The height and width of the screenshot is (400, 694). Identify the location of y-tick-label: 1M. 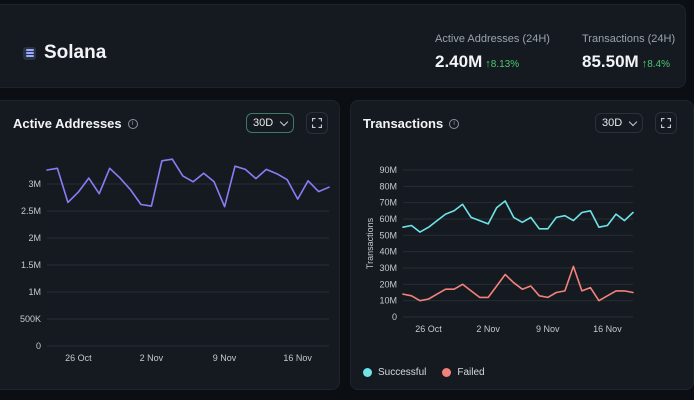
(34, 292).